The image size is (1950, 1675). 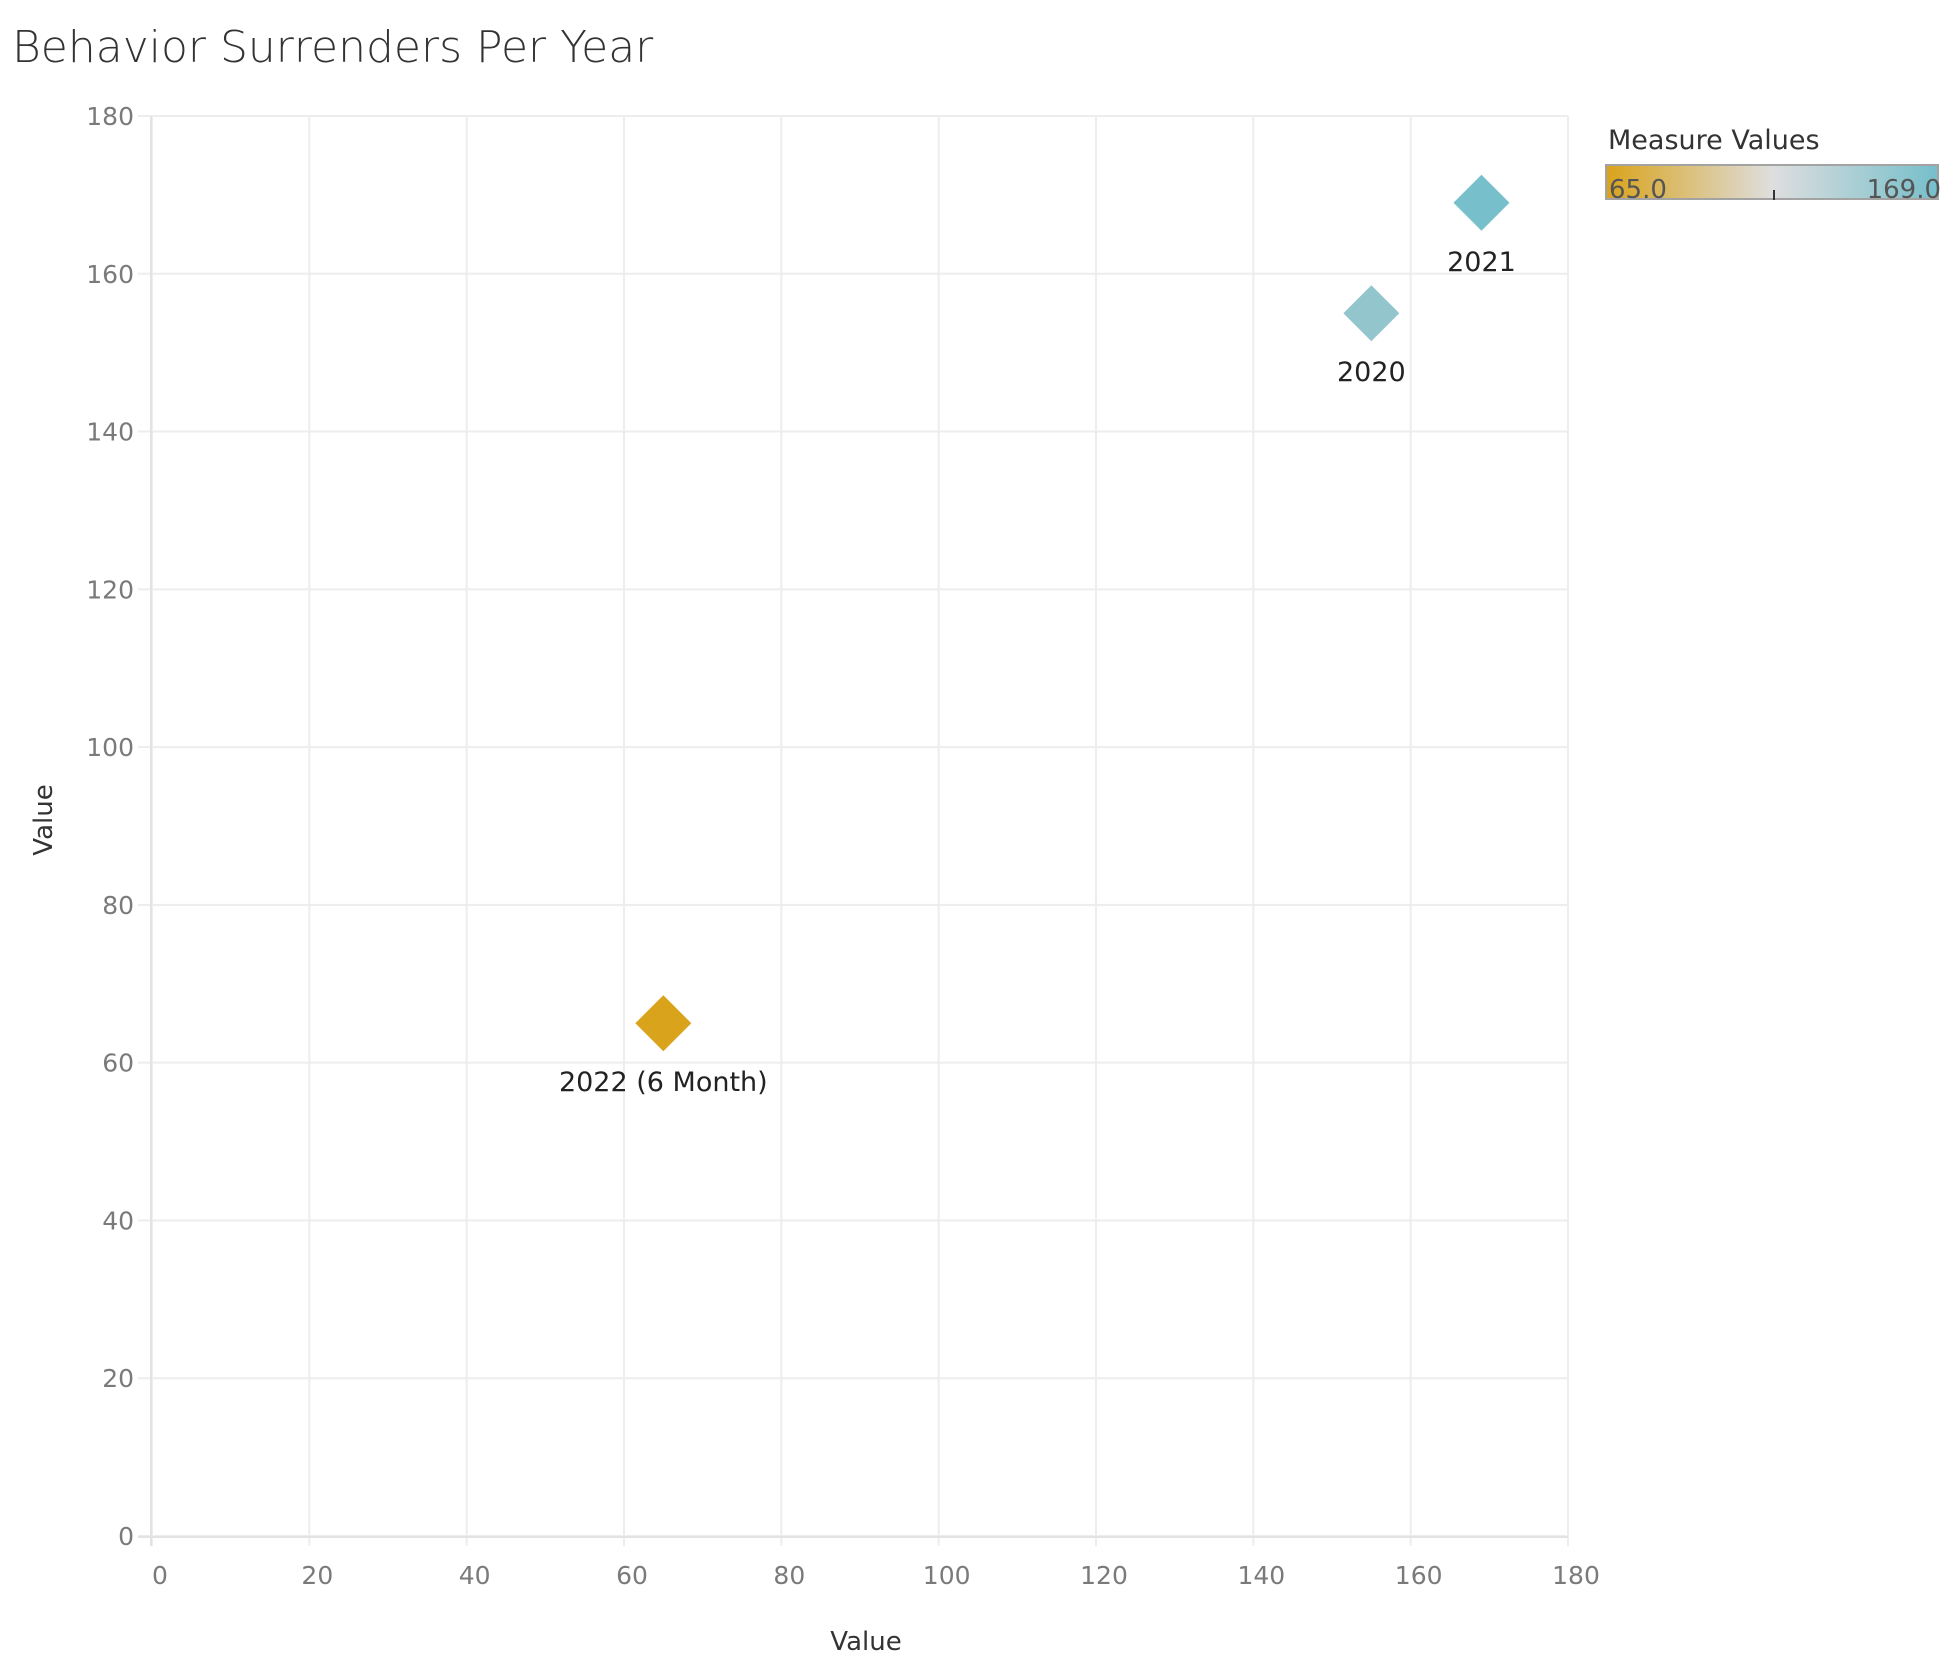 What do you see at coordinates (789, 1575) in the screenshot?
I see `x-tick-label: 80` at bounding box center [789, 1575].